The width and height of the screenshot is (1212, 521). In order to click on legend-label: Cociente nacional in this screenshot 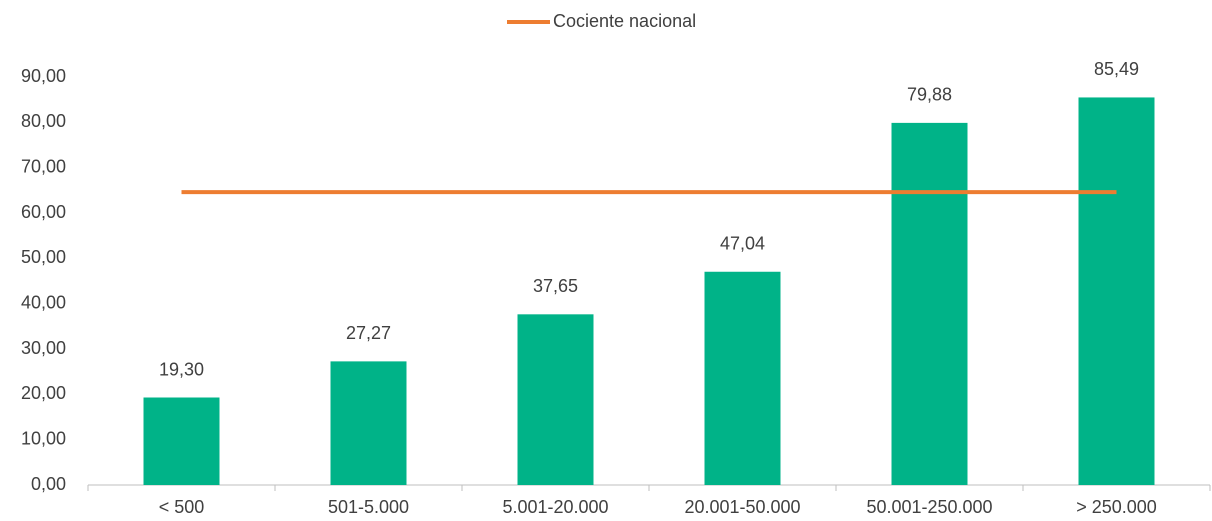, I will do `click(624, 21)`.